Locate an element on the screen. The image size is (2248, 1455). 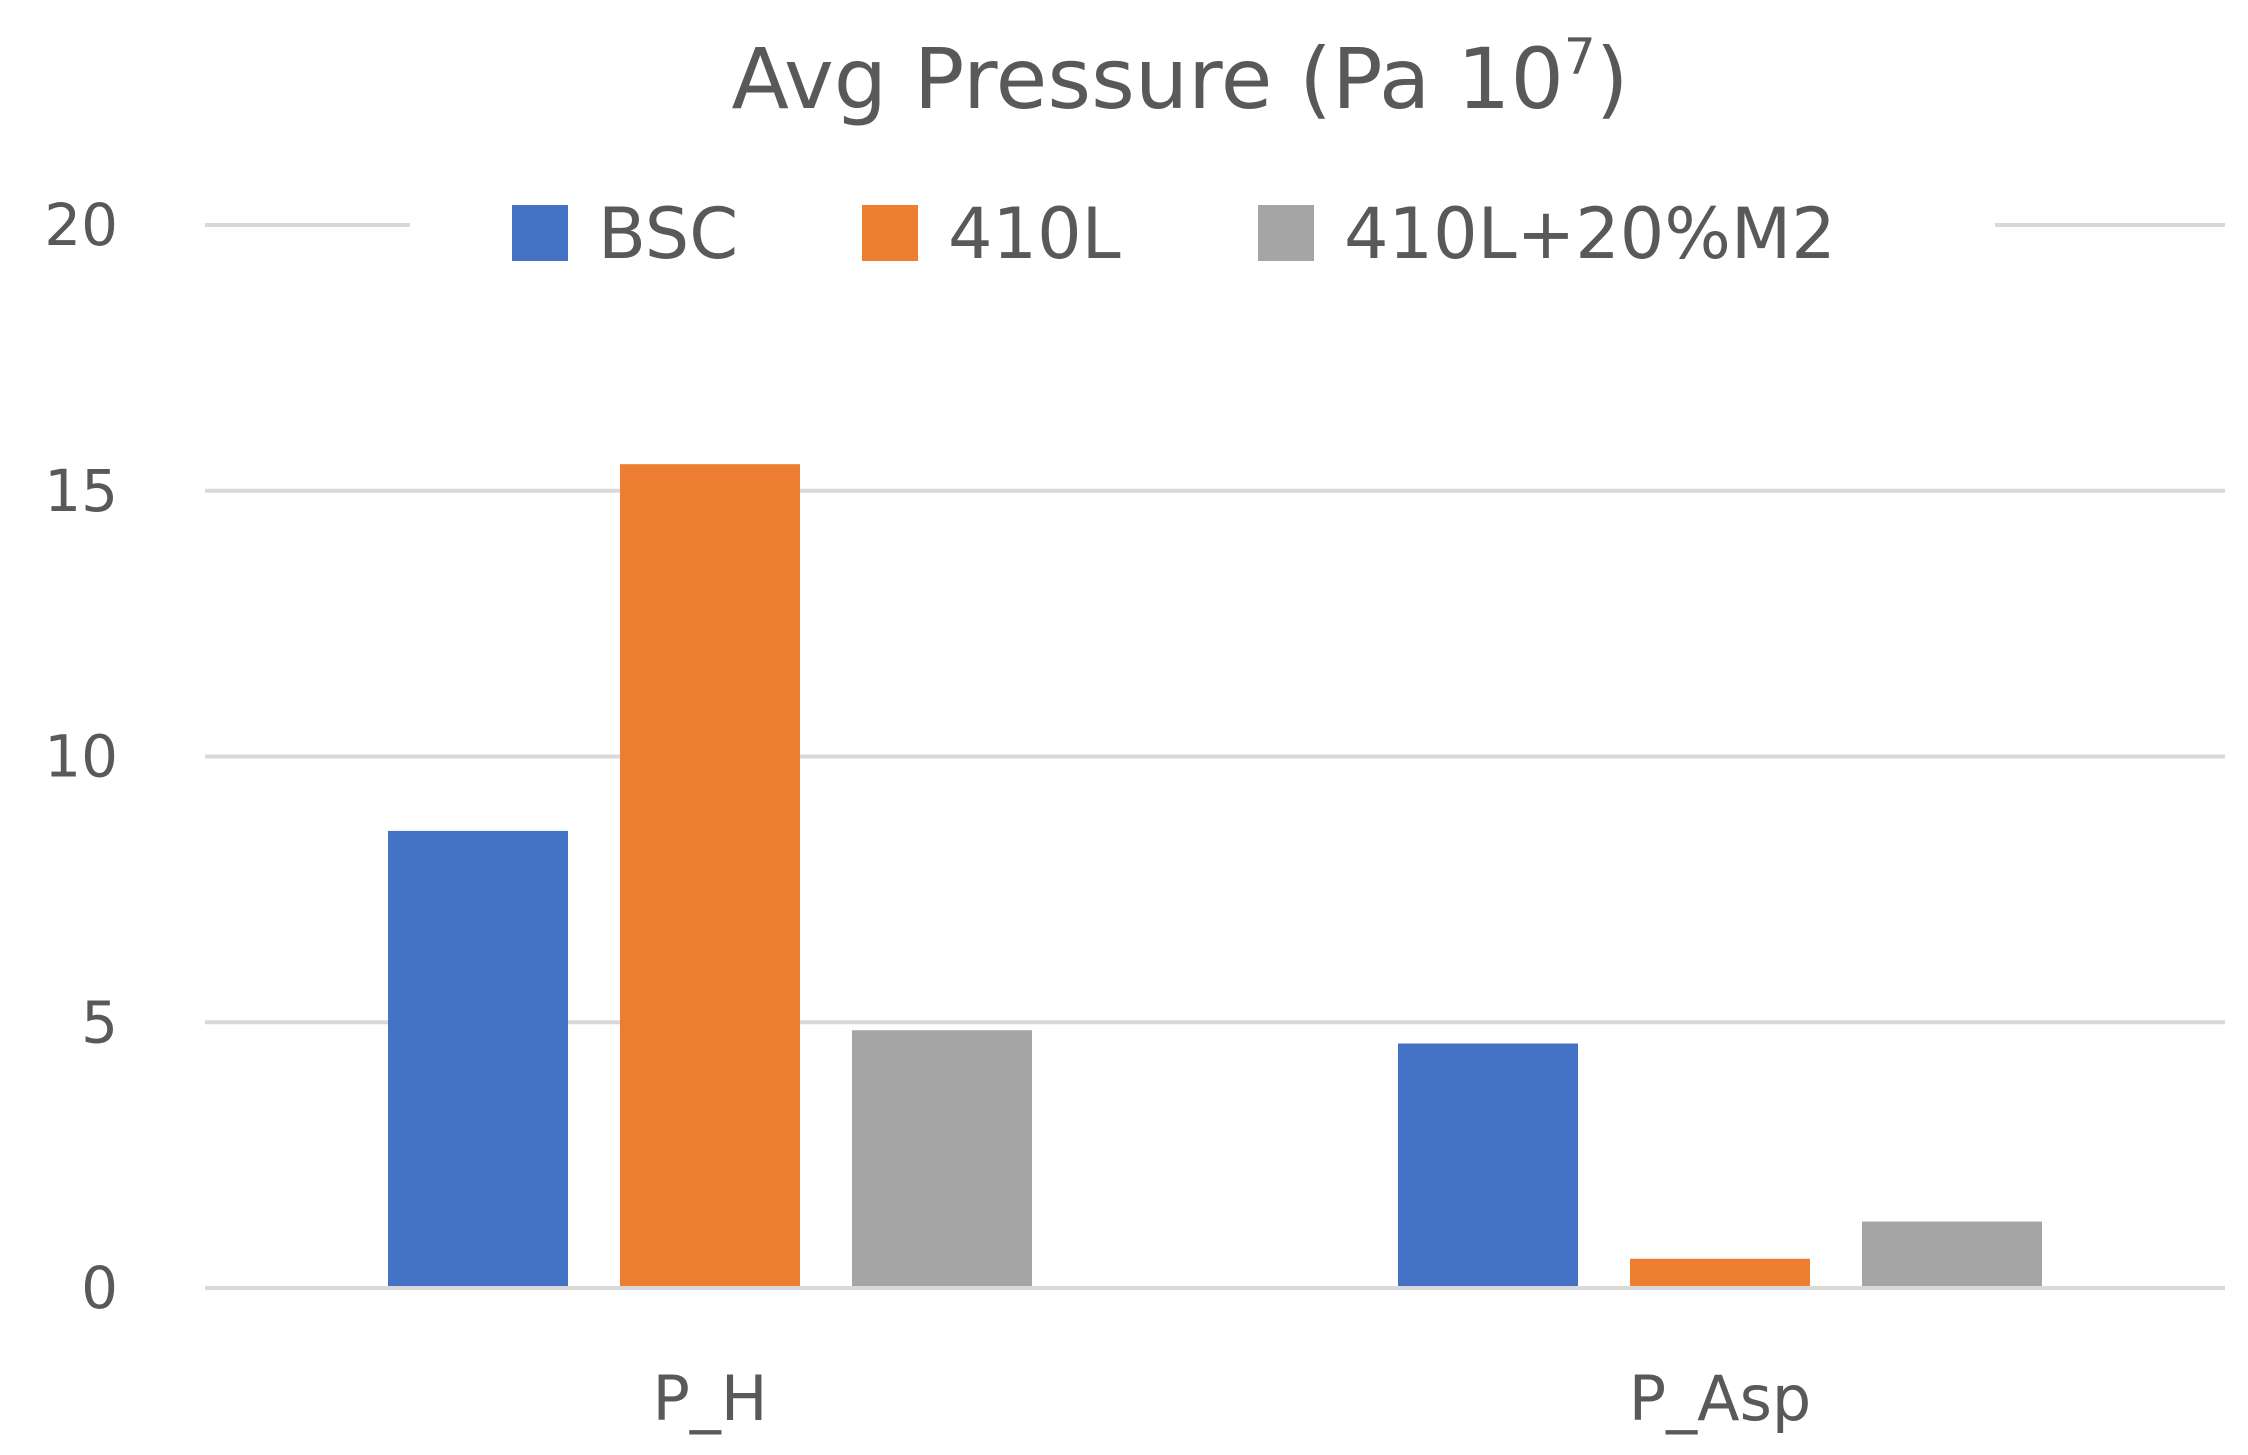
y-tick-label-0: 0 is located at coordinates (99, 1288).